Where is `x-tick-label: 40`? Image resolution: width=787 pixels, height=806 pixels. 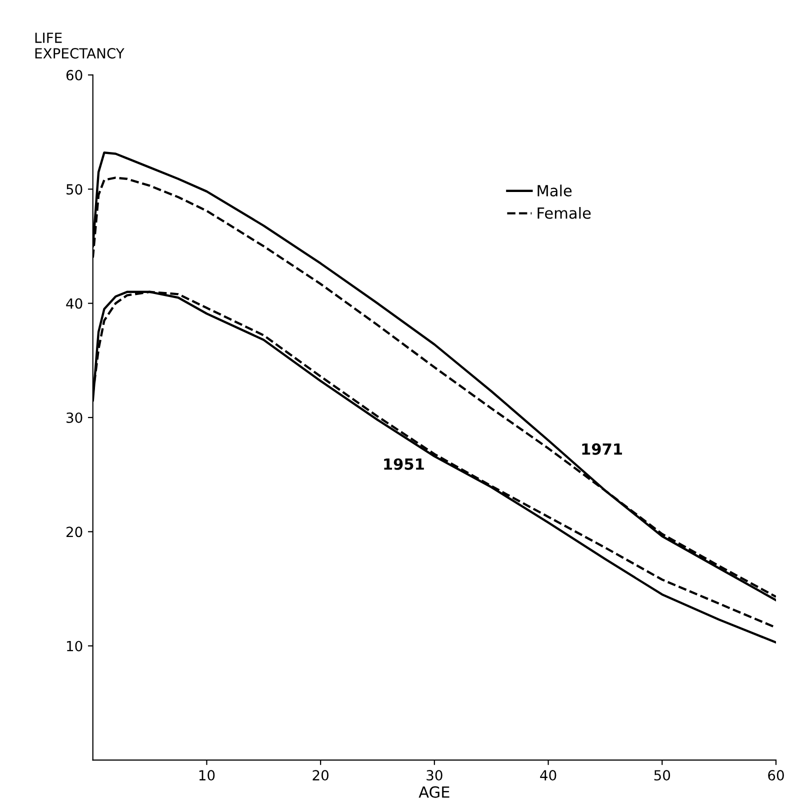 x-tick-label: 40 is located at coordinates (548, 775).